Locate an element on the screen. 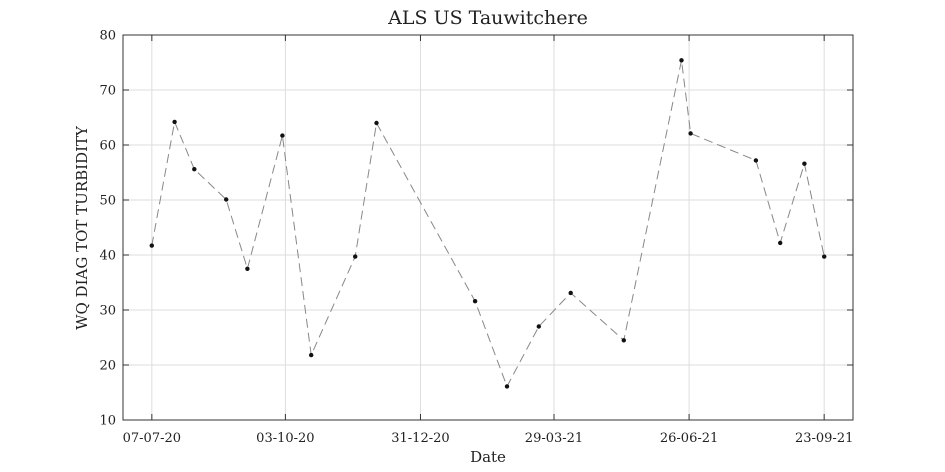 Image resolution: width=945 pixels, height=472 pixels. y-axis-label: WQ DIAG TOT TURBIDITY is located at coordinates (82, 227).